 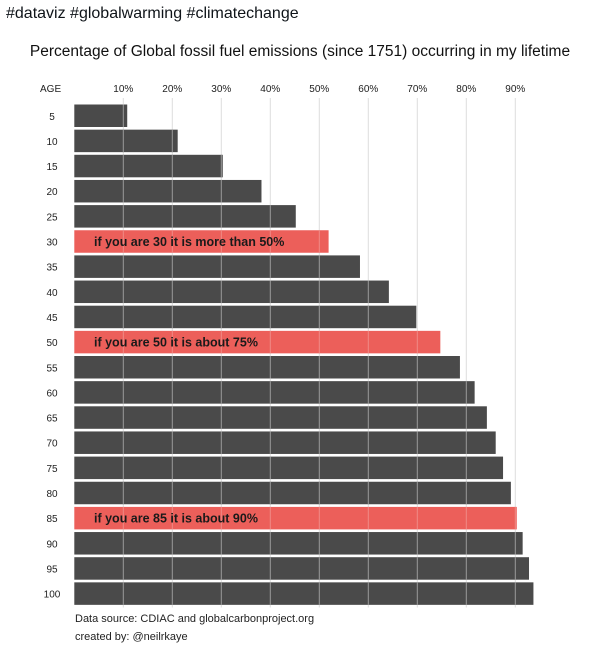 What do you see at coordinates (131, 637) in the screenshot?
I see `credit: created by: @neilrkaye` at bounding box center [131, 637].